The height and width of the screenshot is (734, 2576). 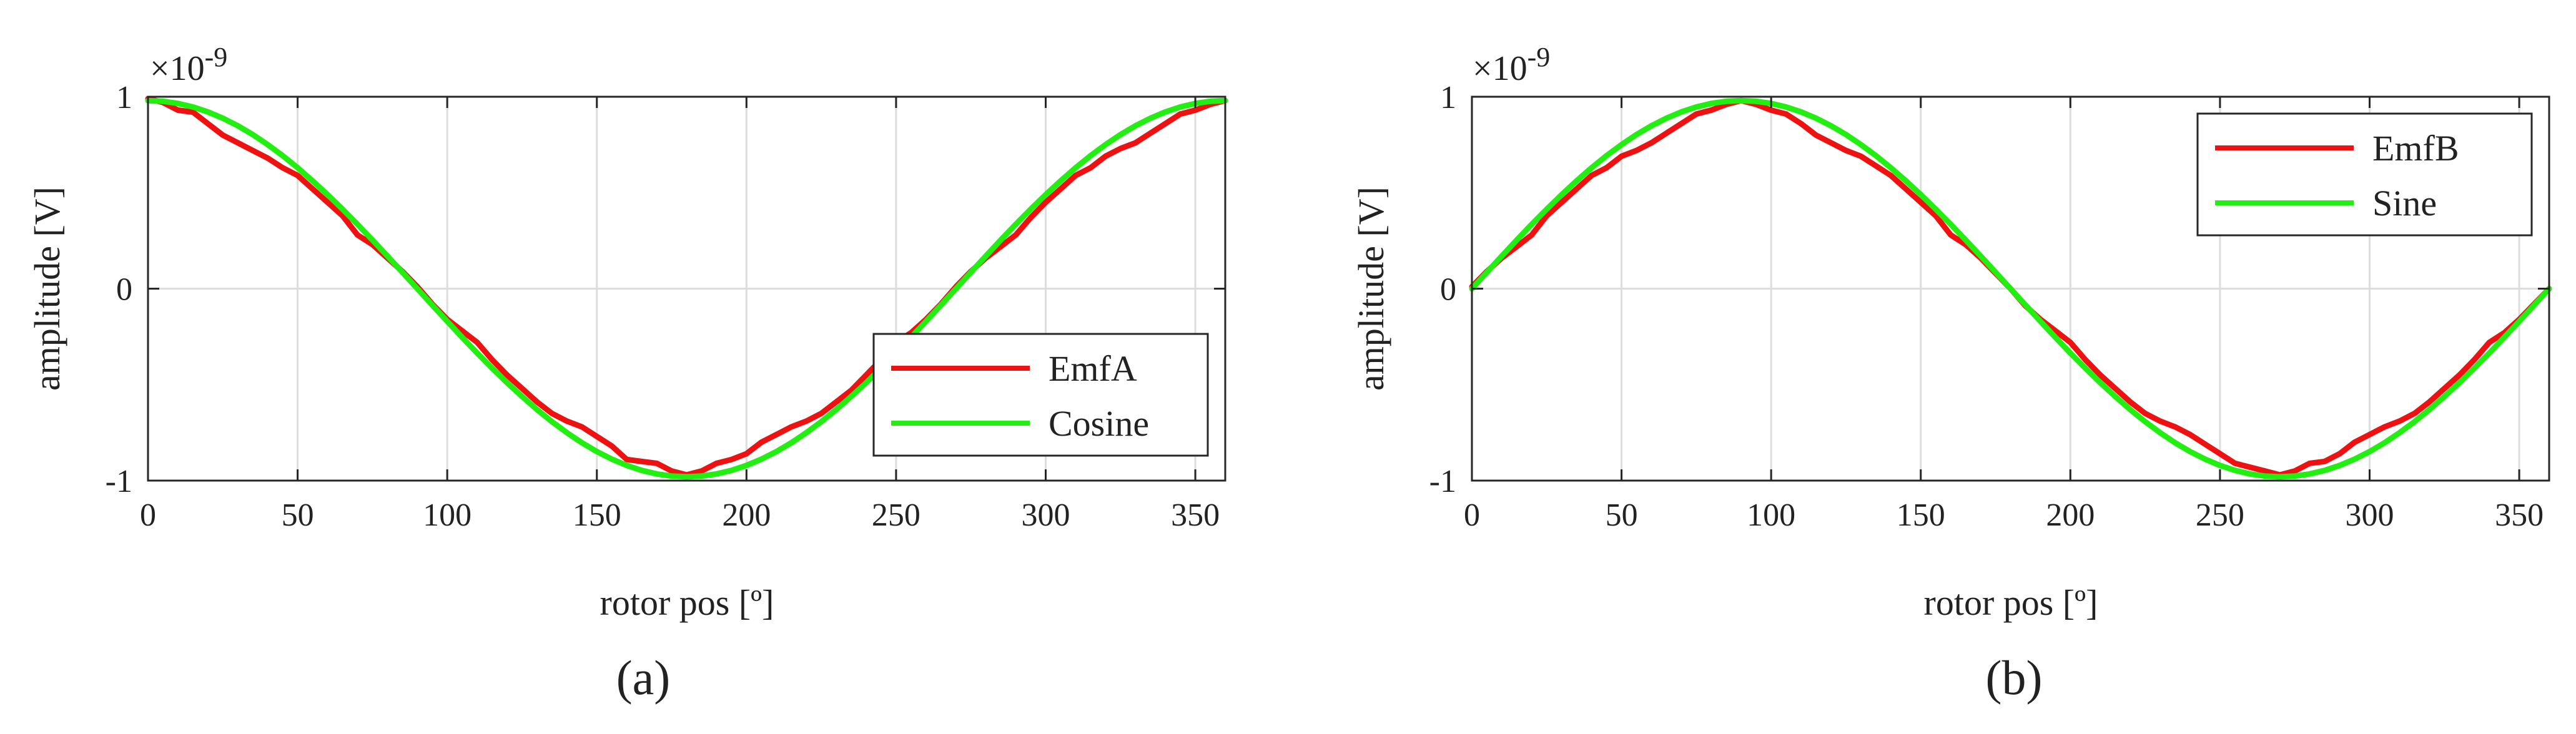 What do you see at coordinates (2405, 203) in the screenshot?
I see `legend-label-sine: Sine` at bounding box center [2405, 203].